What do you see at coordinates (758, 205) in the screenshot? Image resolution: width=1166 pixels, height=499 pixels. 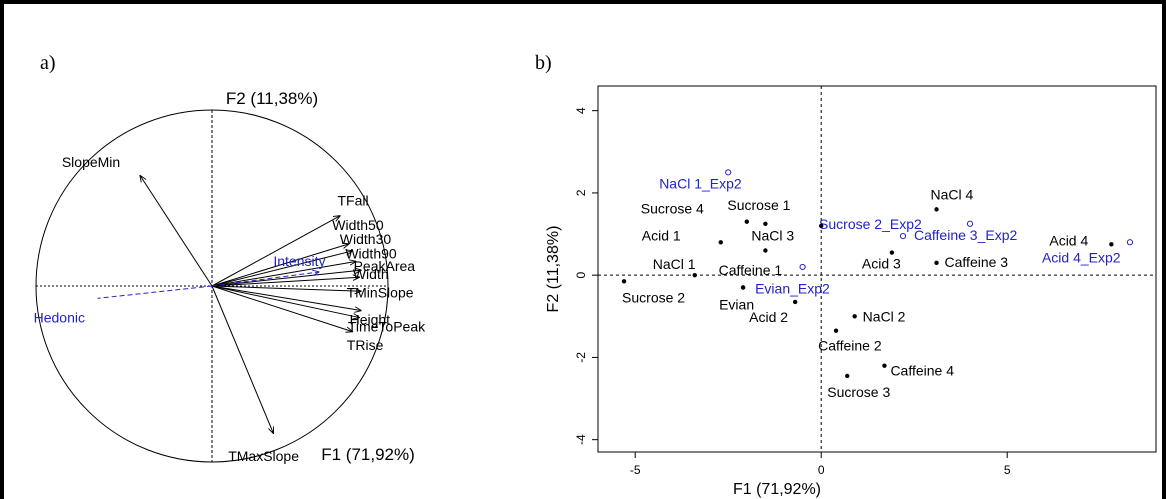 I see `point-label-sucrose-1: Sucrose 1` at bounding box center [758, 205].